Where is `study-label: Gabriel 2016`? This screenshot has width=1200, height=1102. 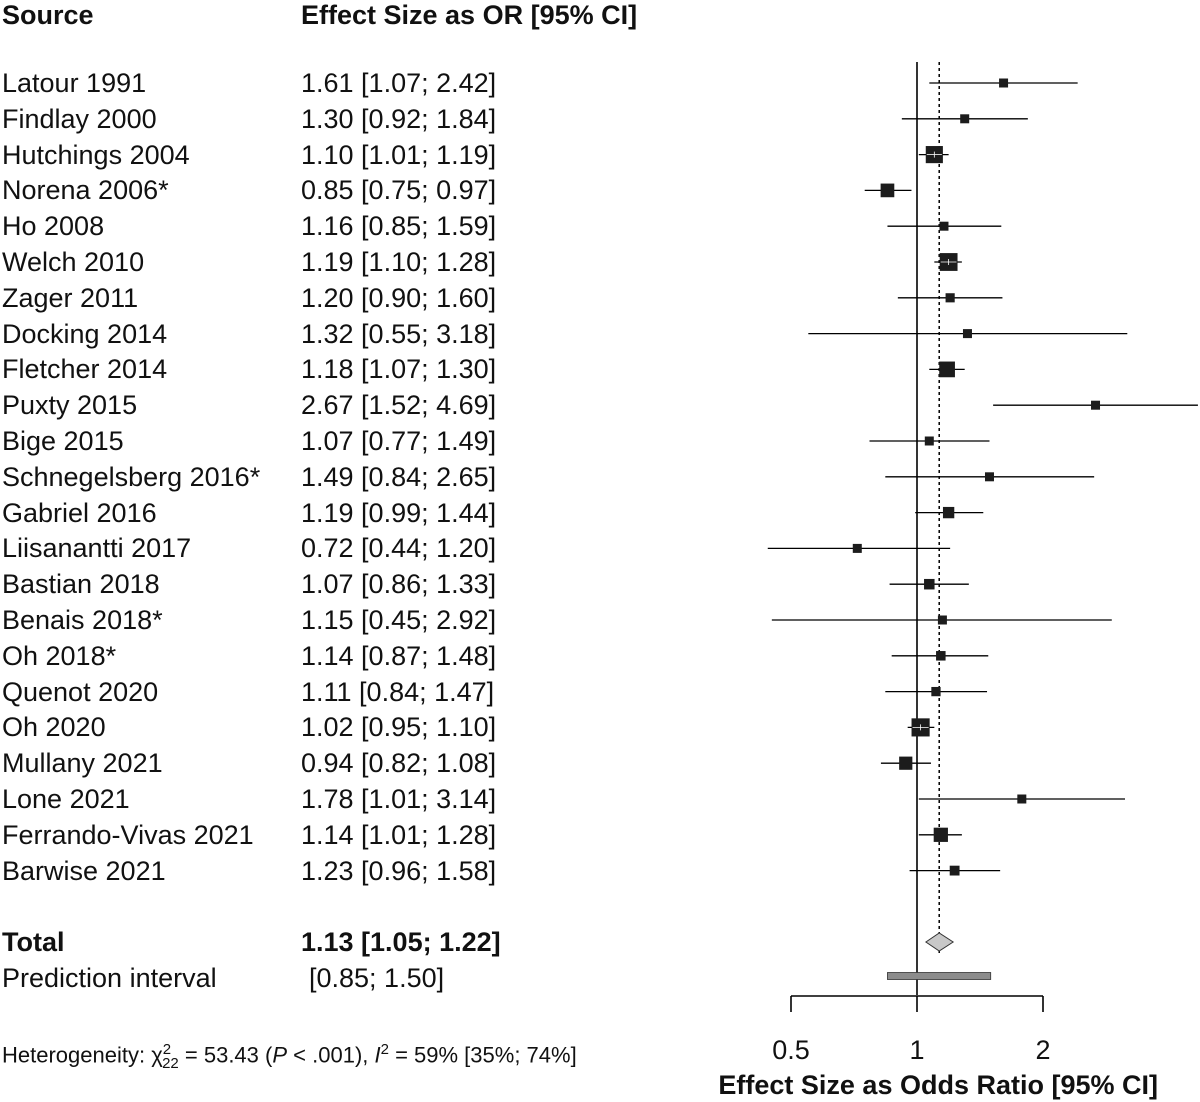
study-label: Gabriel 2016 is located at coordinates (79, 513).